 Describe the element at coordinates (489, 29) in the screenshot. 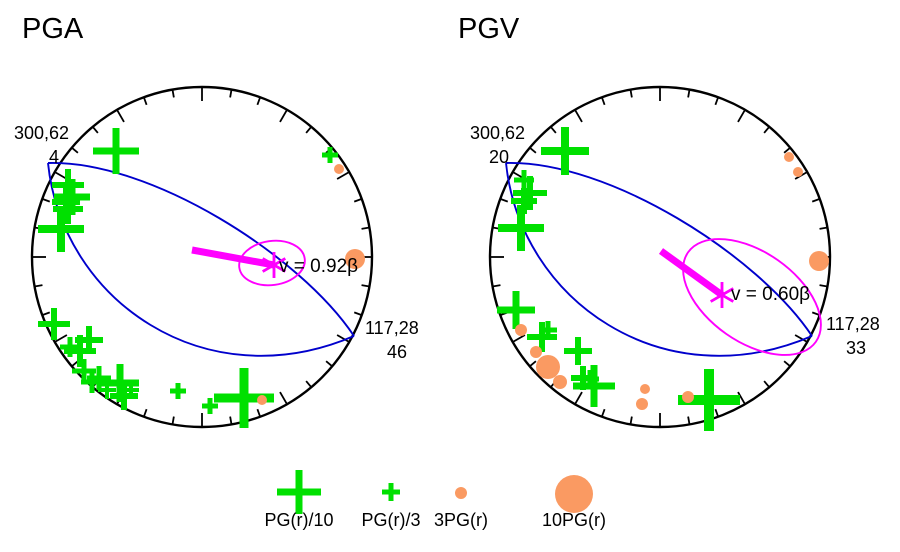

I see `panel-title-pgv: PGV` at that location.